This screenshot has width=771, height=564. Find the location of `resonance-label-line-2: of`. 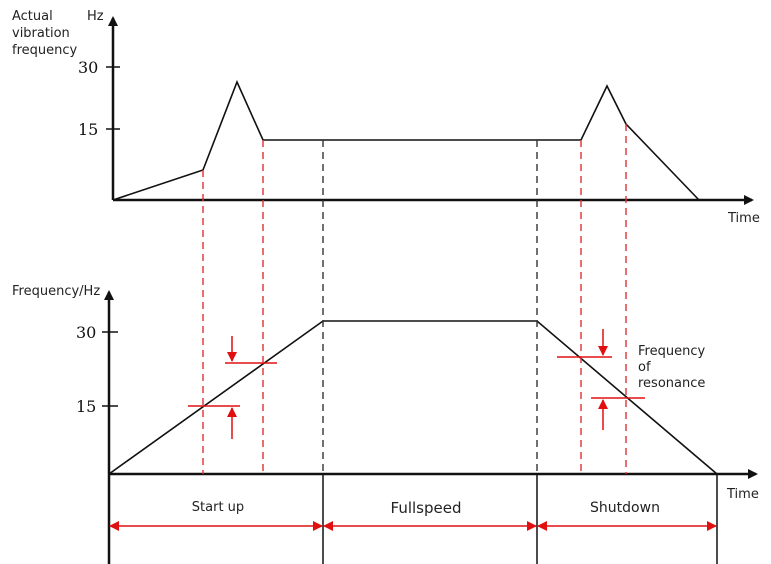

resonance-label-line-2: of is located at coordinates (644, 367).